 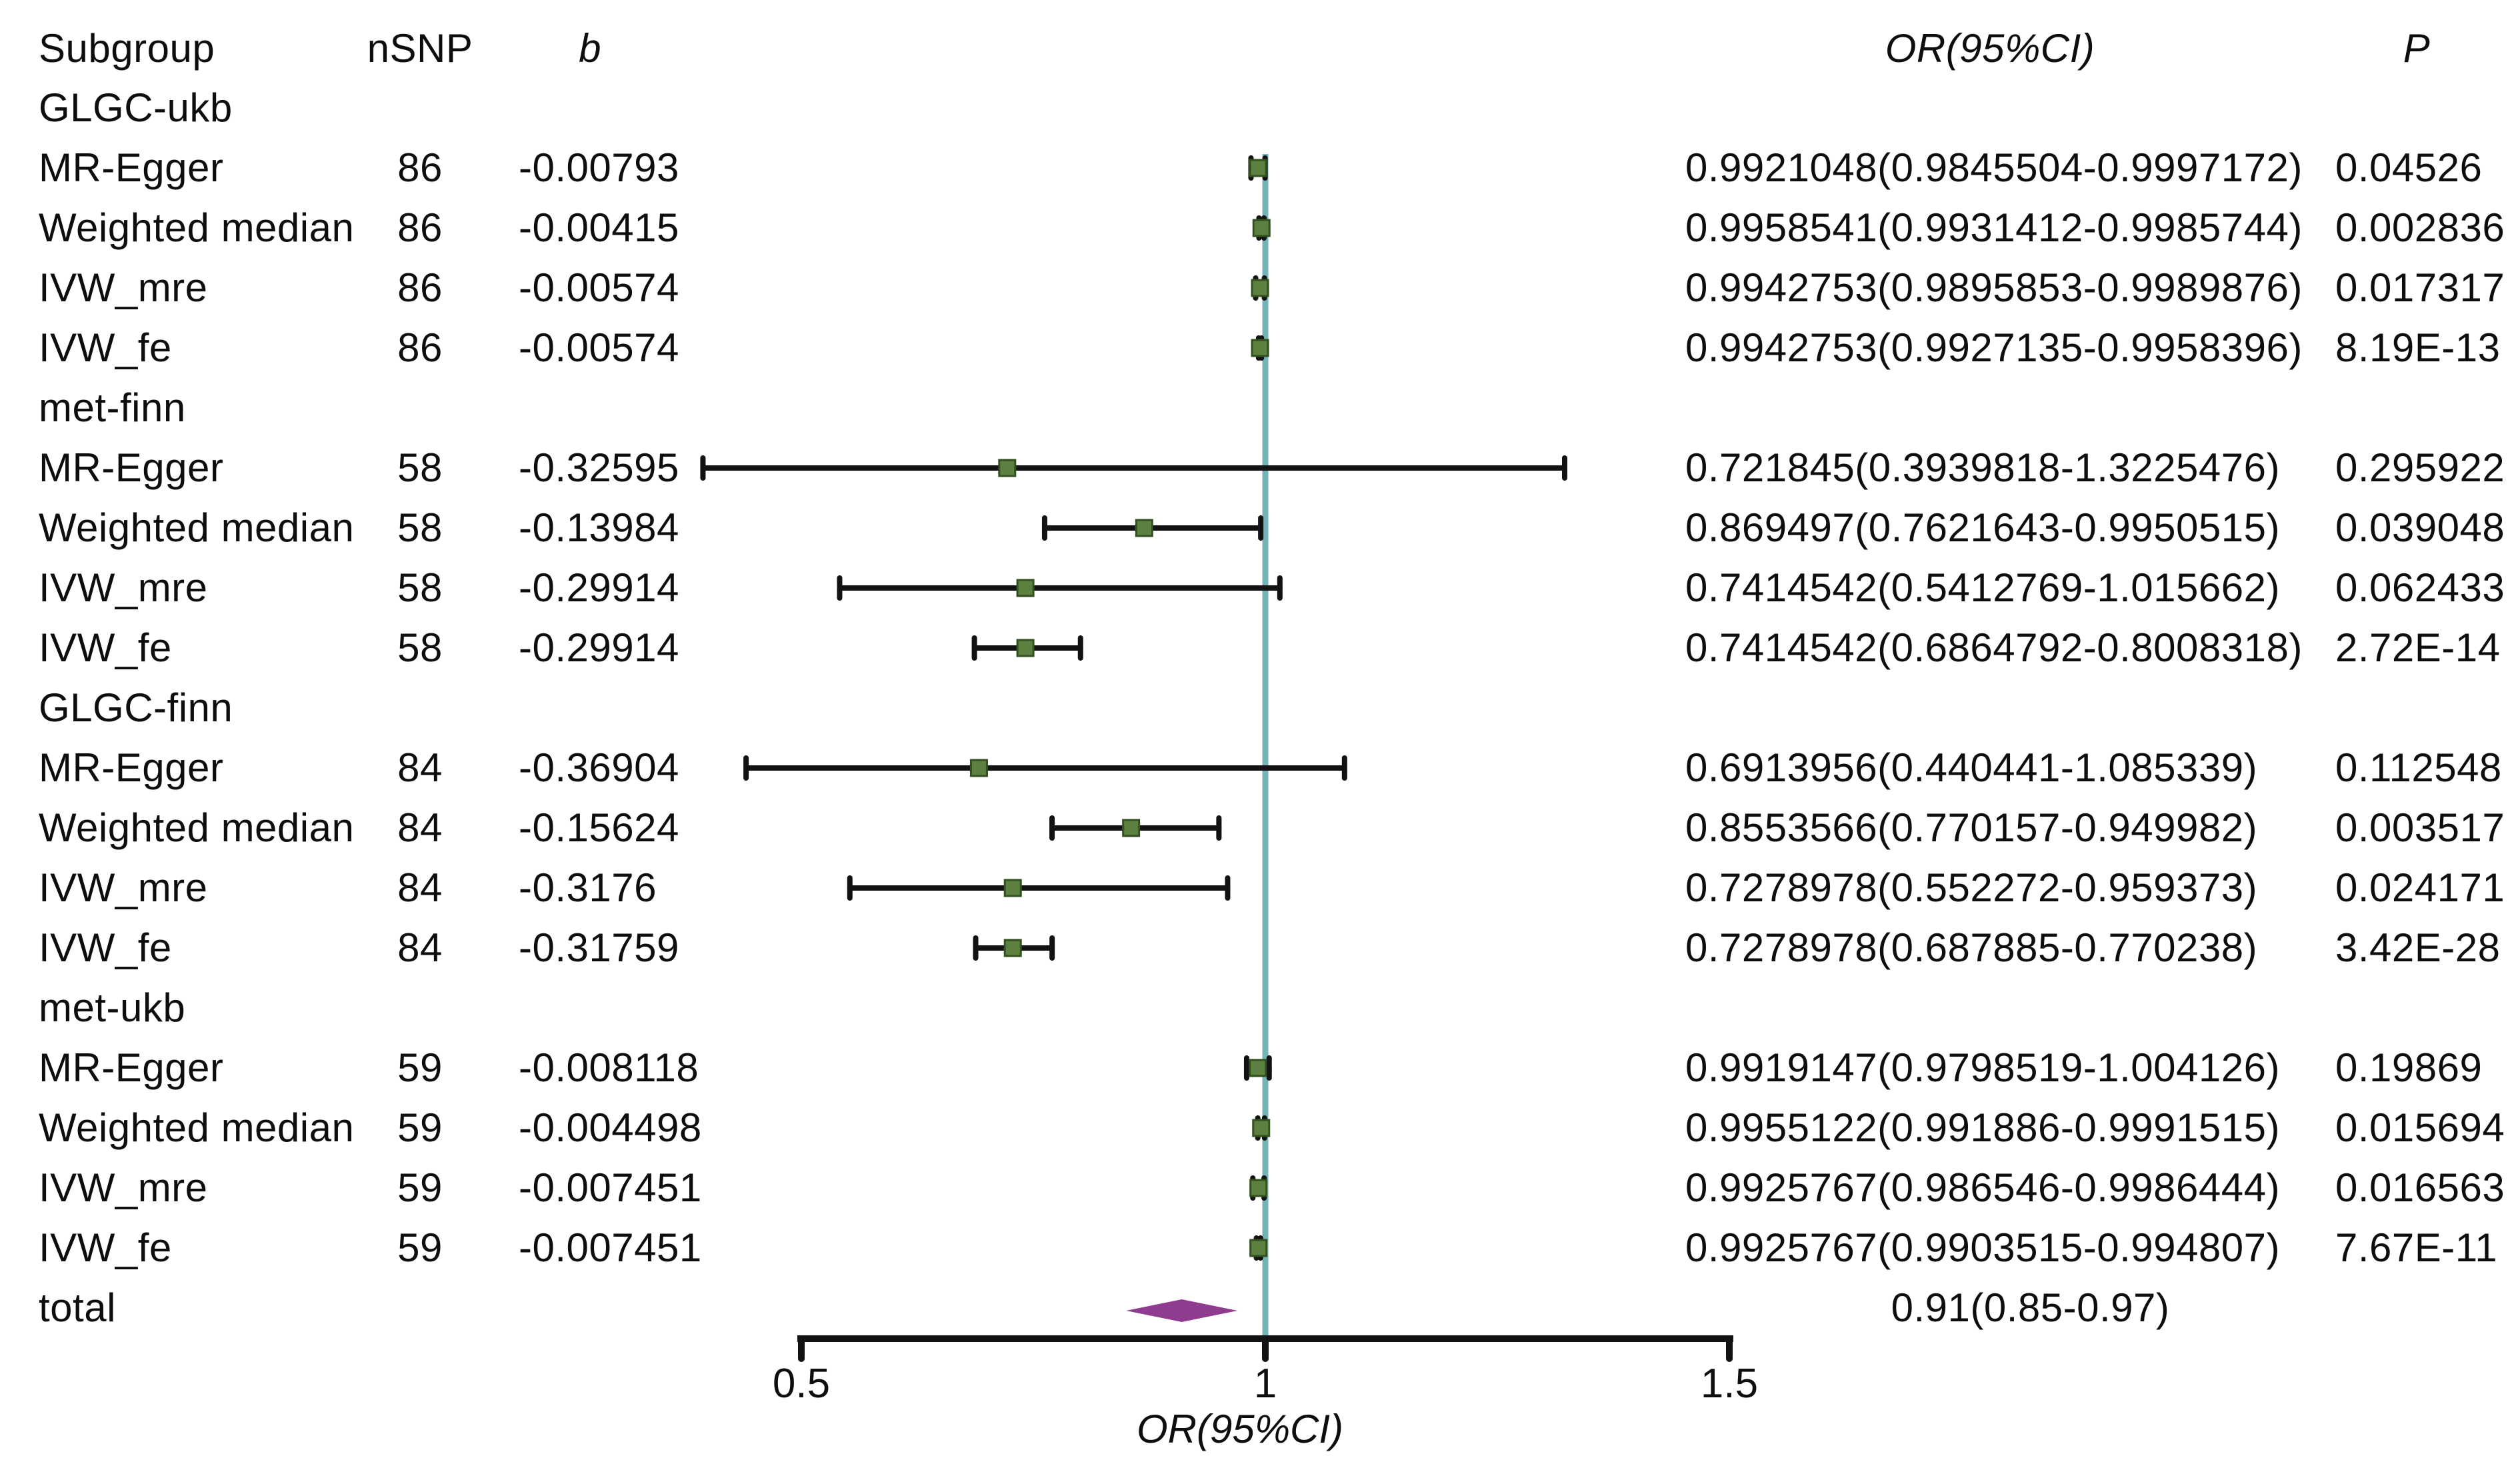 What do you see at coordinates (2420, 287) in the screenshot?
I see `p-value: 0.017317` at bounding box center [2420, 287].